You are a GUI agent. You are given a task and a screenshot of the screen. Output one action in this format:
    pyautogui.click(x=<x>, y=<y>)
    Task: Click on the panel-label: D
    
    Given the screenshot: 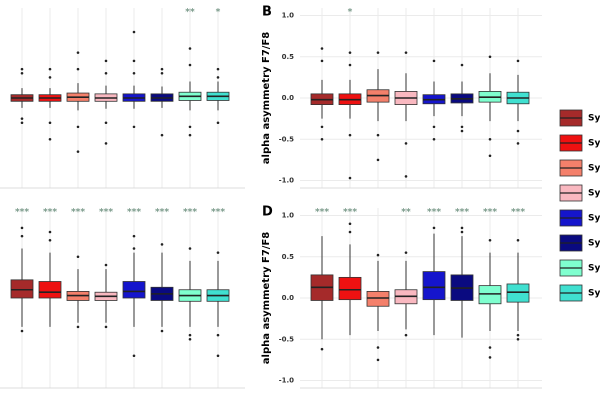 What is the action you would take?
    pyautogui.click(x=267, y=212)
    